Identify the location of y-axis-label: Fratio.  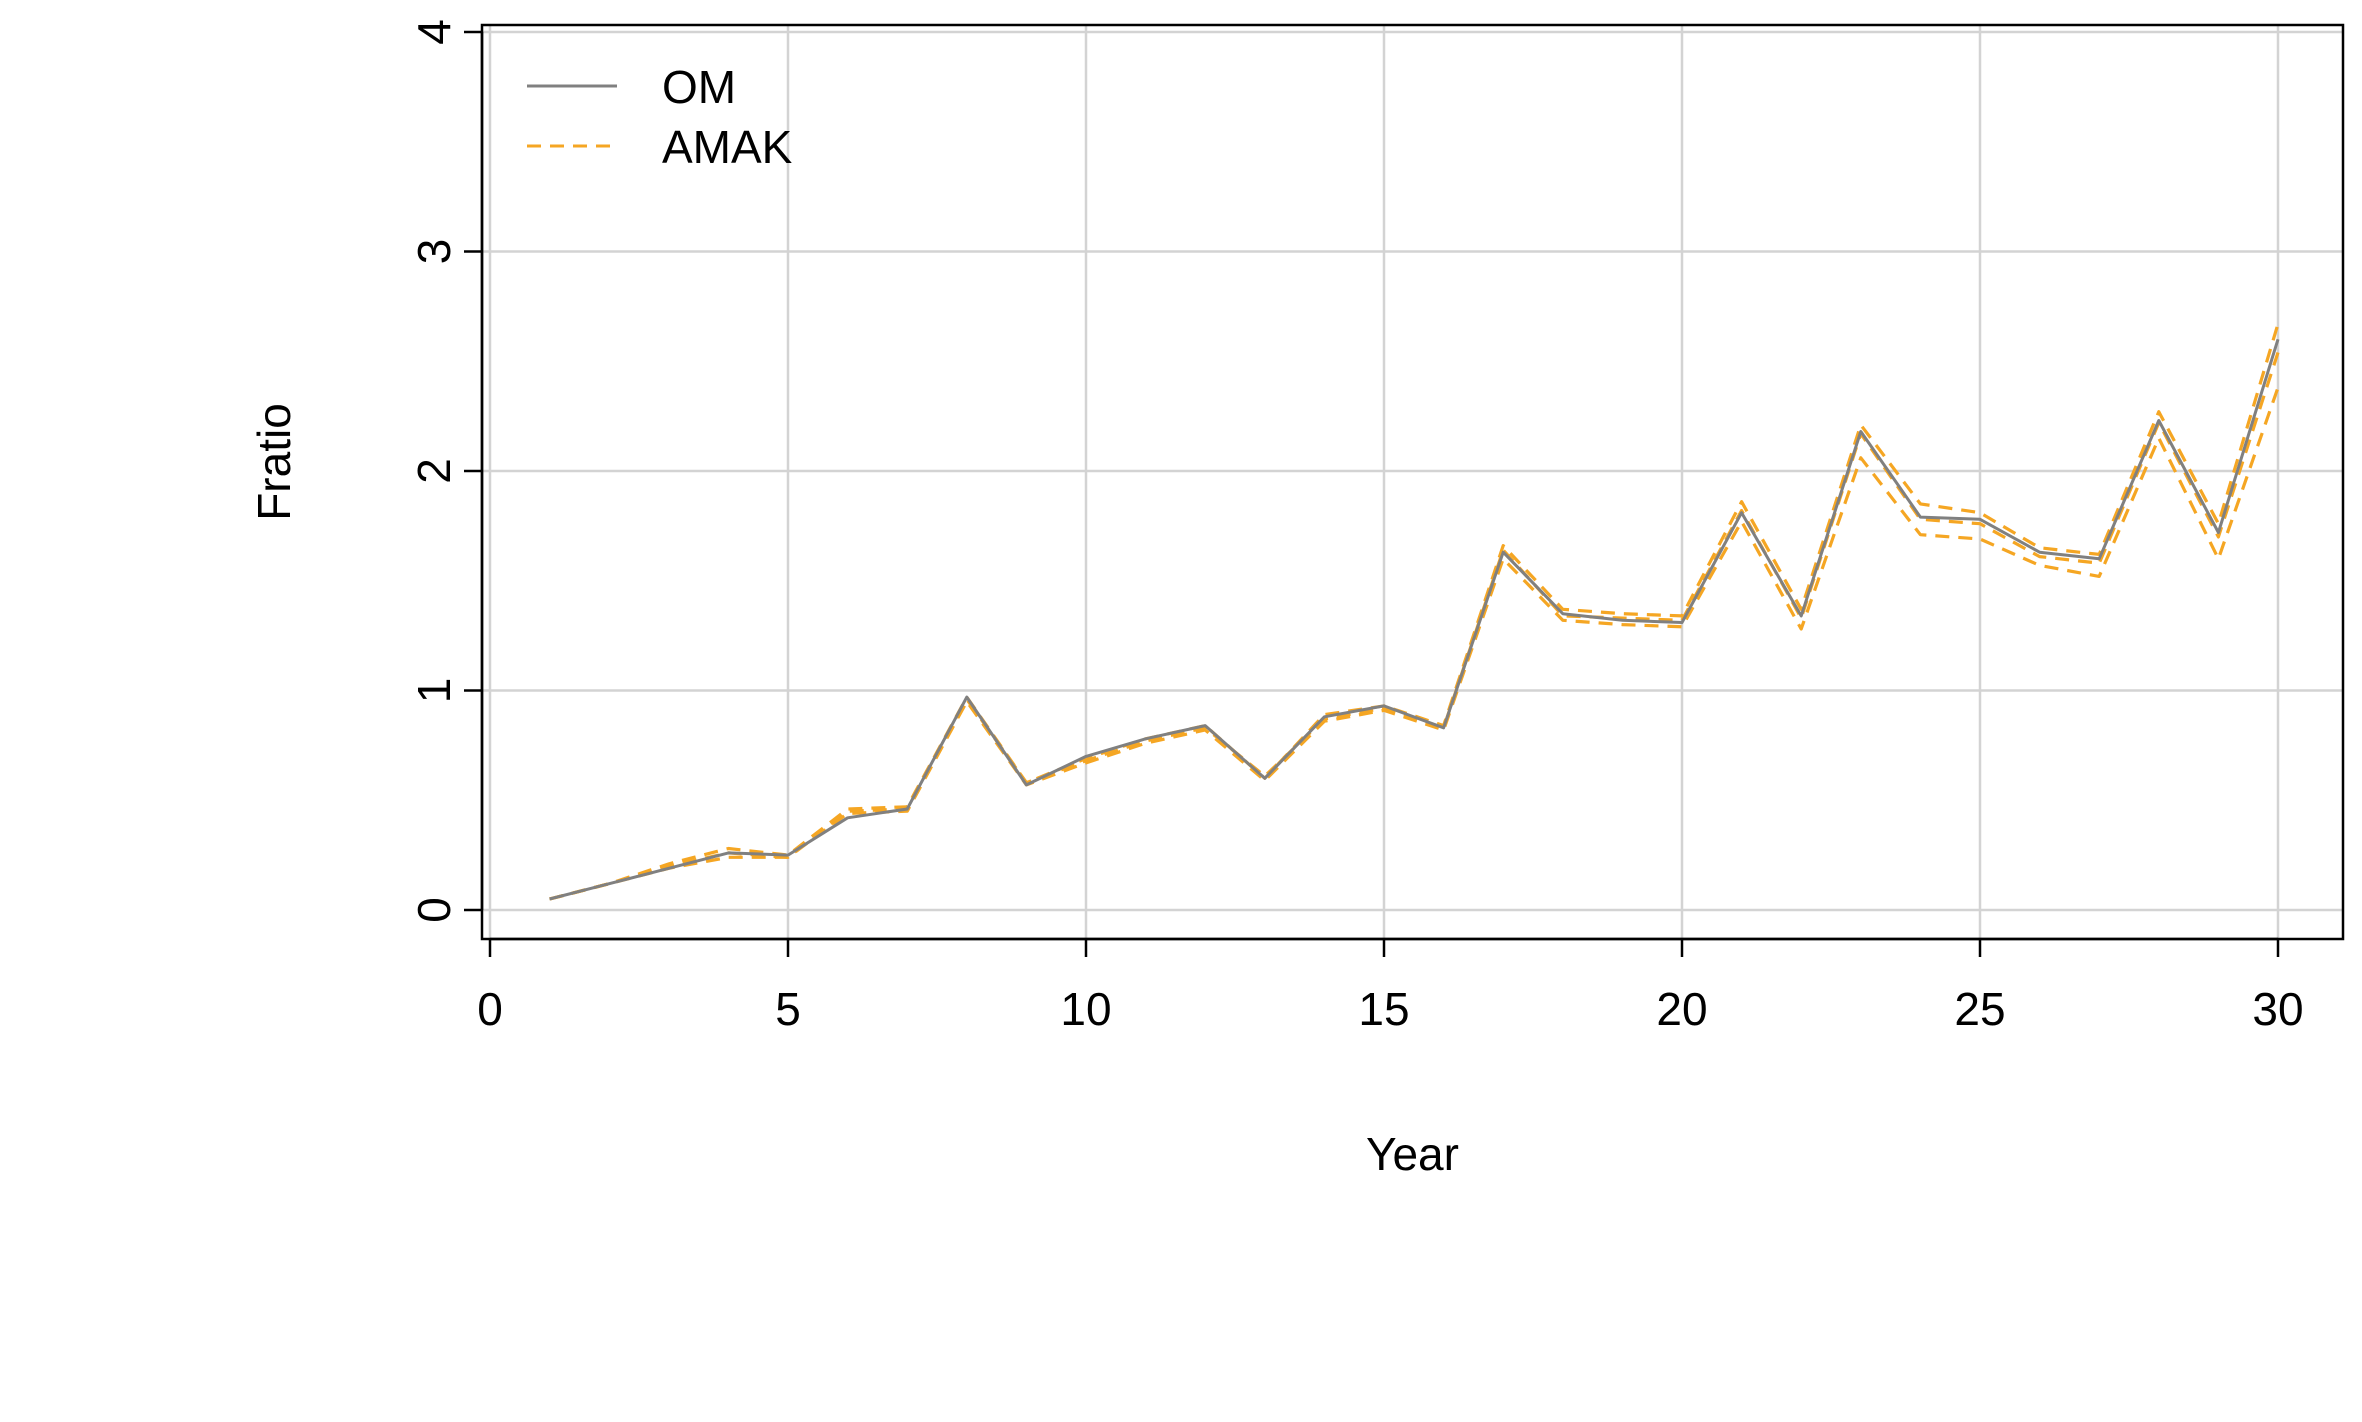
(274, 462).